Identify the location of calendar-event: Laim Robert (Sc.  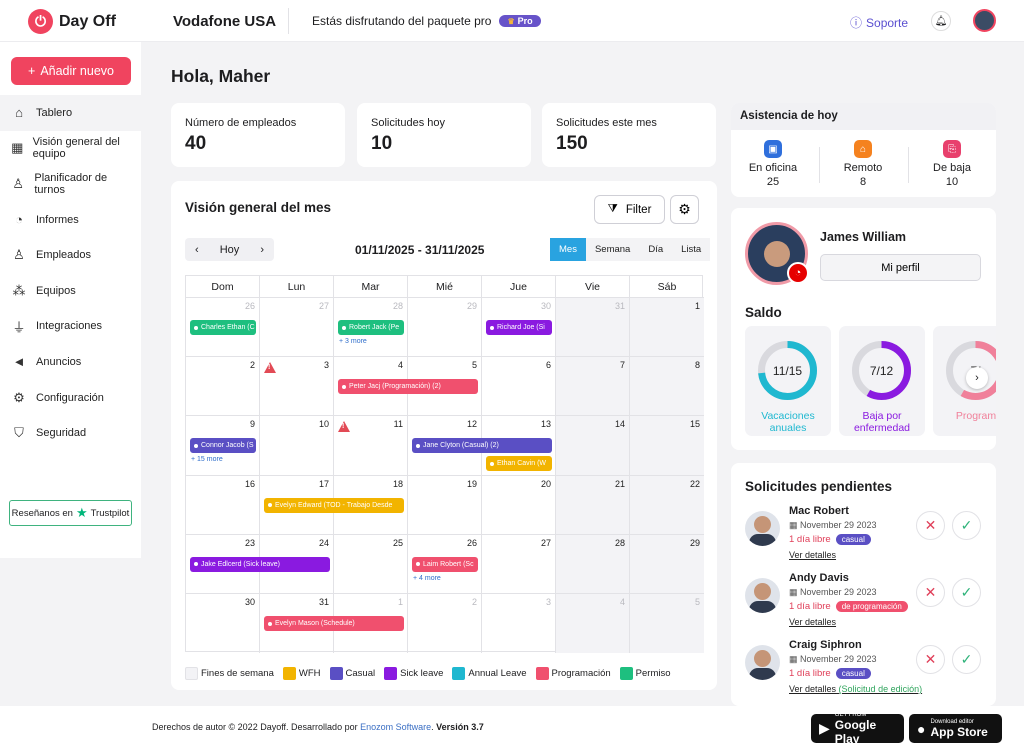
(445, 564).